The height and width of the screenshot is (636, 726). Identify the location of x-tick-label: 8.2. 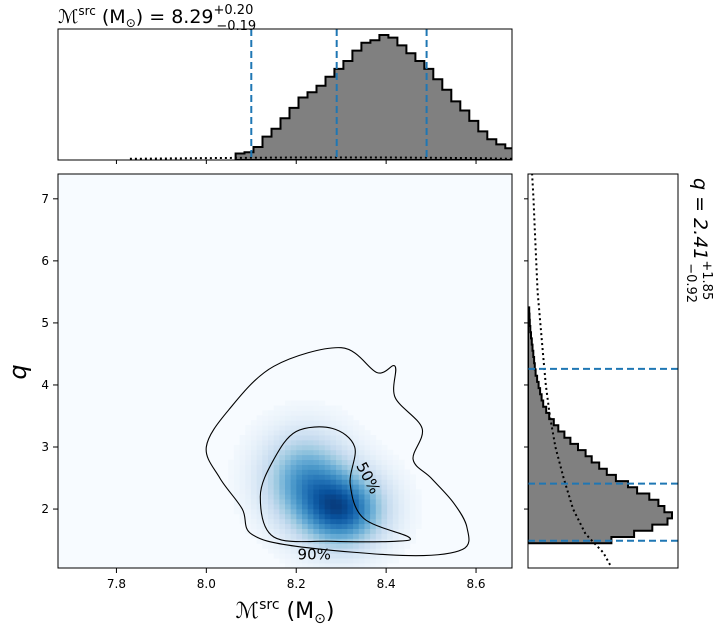
(296, 584).